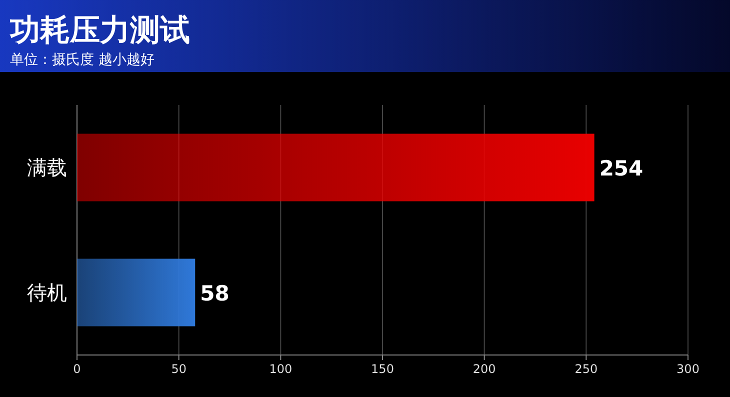 This screenshot has height=397, width=730. What do you see at coordinates (178, 369) in the screenshot?
I see `x-tick-label: 50` at bounding box center [178, 369].